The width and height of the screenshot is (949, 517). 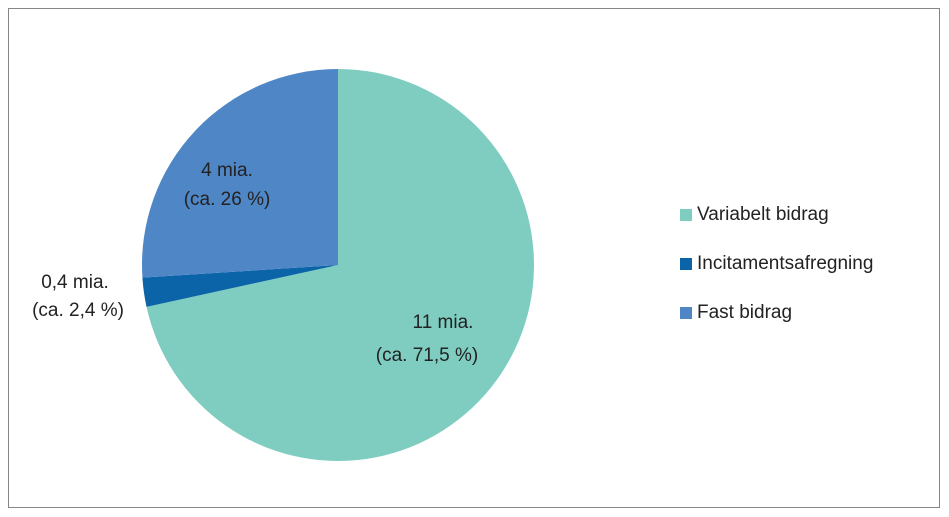 What do you see at coordinates (785, 263) in the screenshot?
I see `legend-label: Incitamentsafregning` at bounding box center [785, 263].